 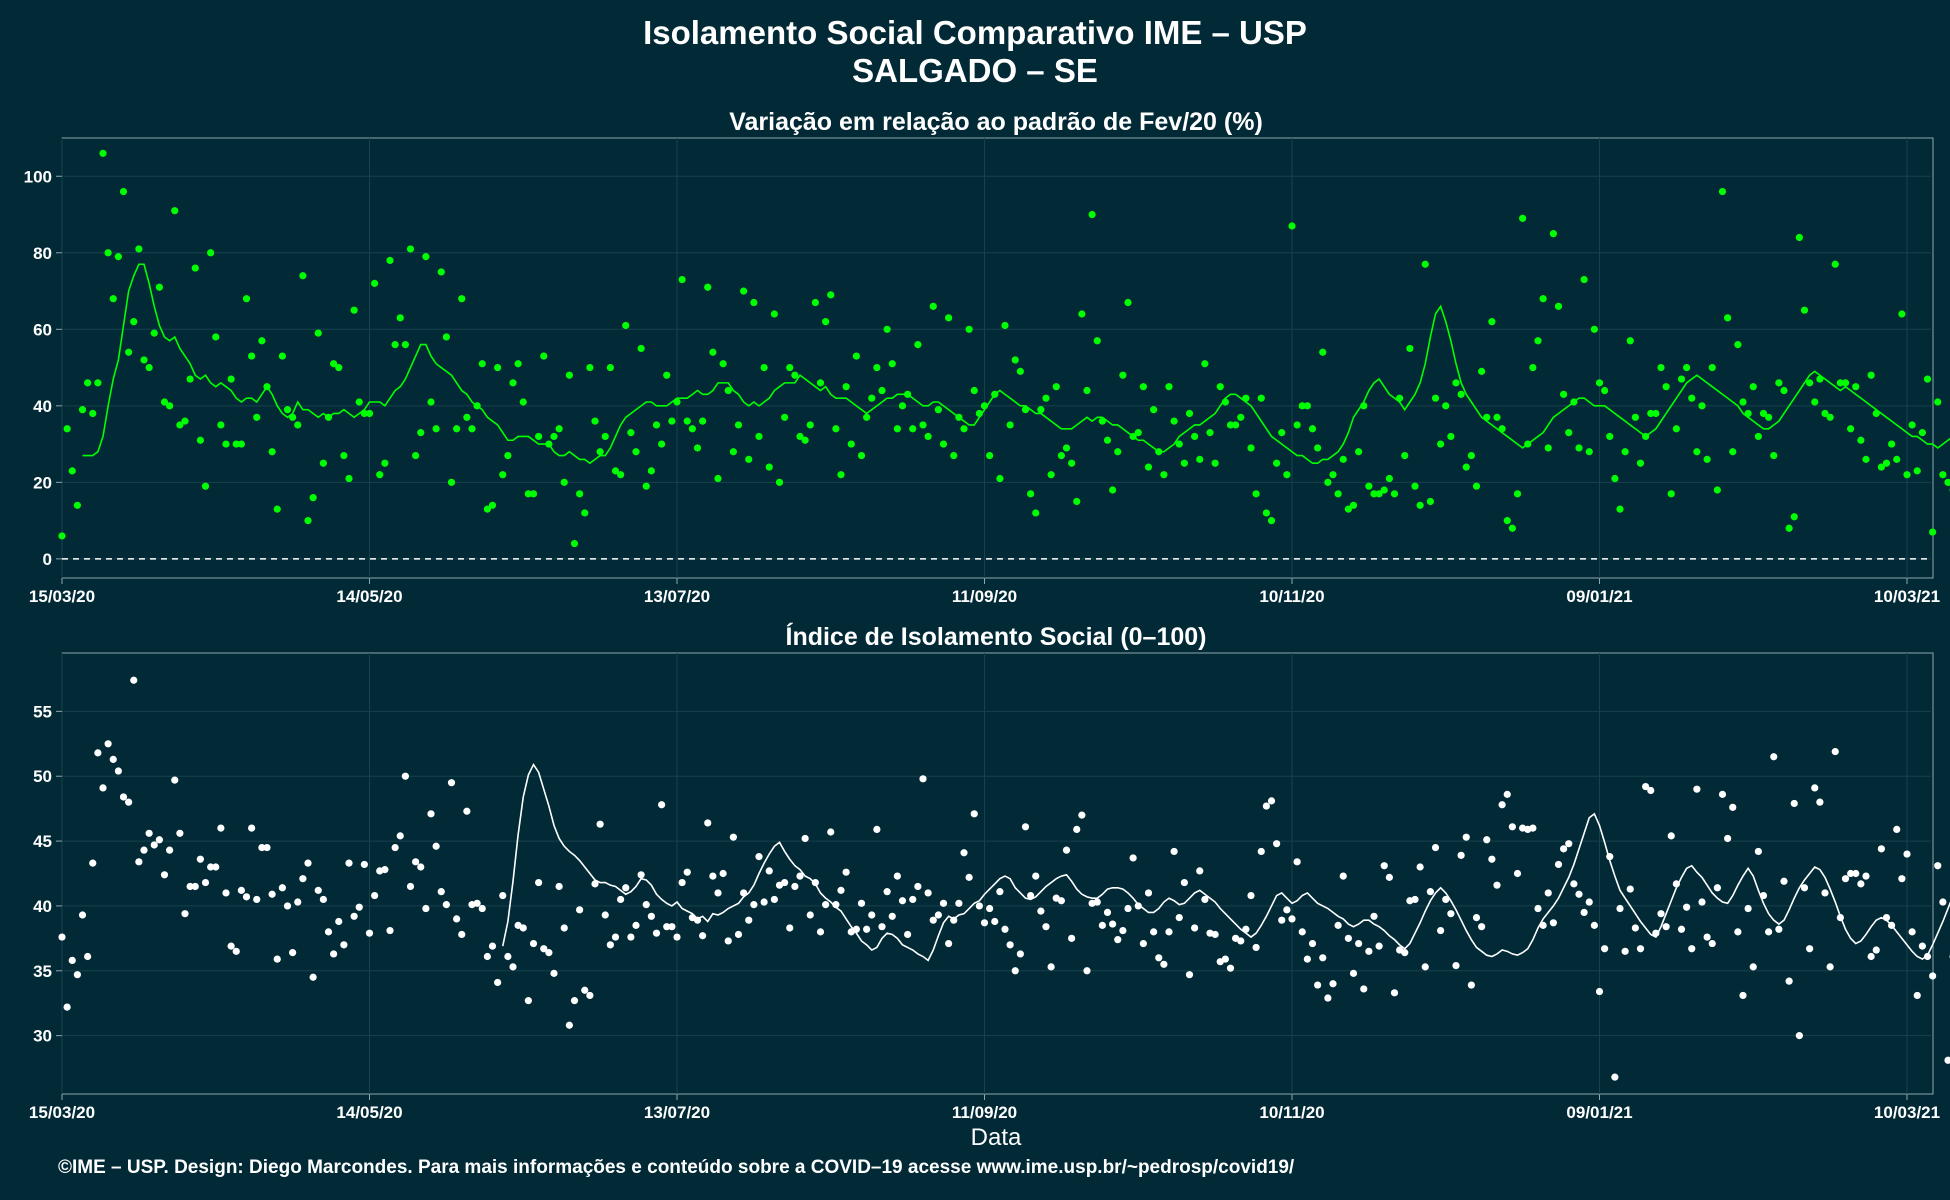 I want to click on y-tick-label: 20, so click(x=42, y=482).